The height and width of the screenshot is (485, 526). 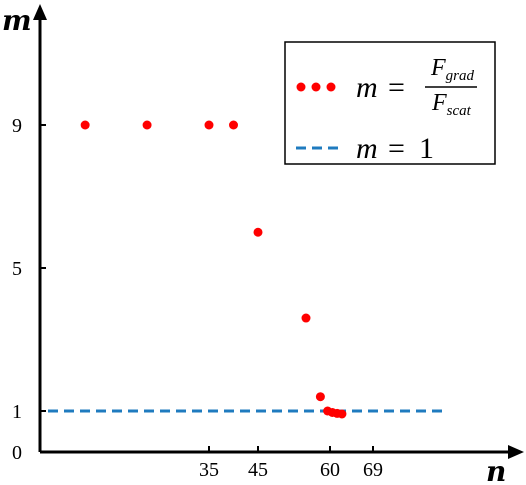 I want to click on x-tick-label-69: 69, so click(x=373, y=470).